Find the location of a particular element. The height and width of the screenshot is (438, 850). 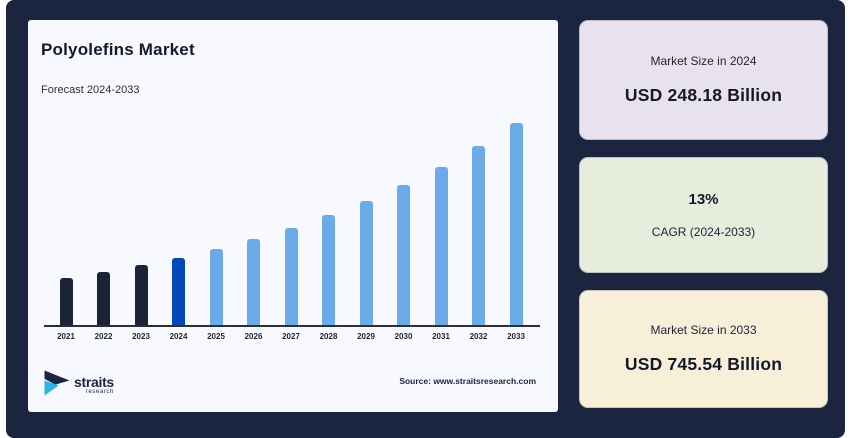

logo-subtitle: research is located at coordinates (99, 391).